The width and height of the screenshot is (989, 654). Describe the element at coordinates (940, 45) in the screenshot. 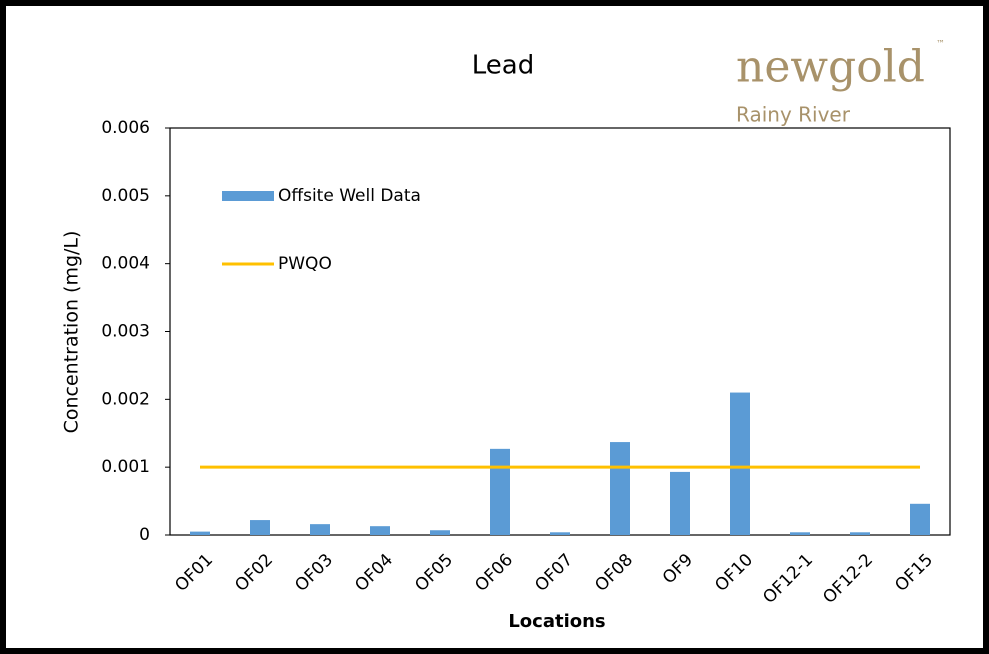

I see `logo-tm: ™` at that location.